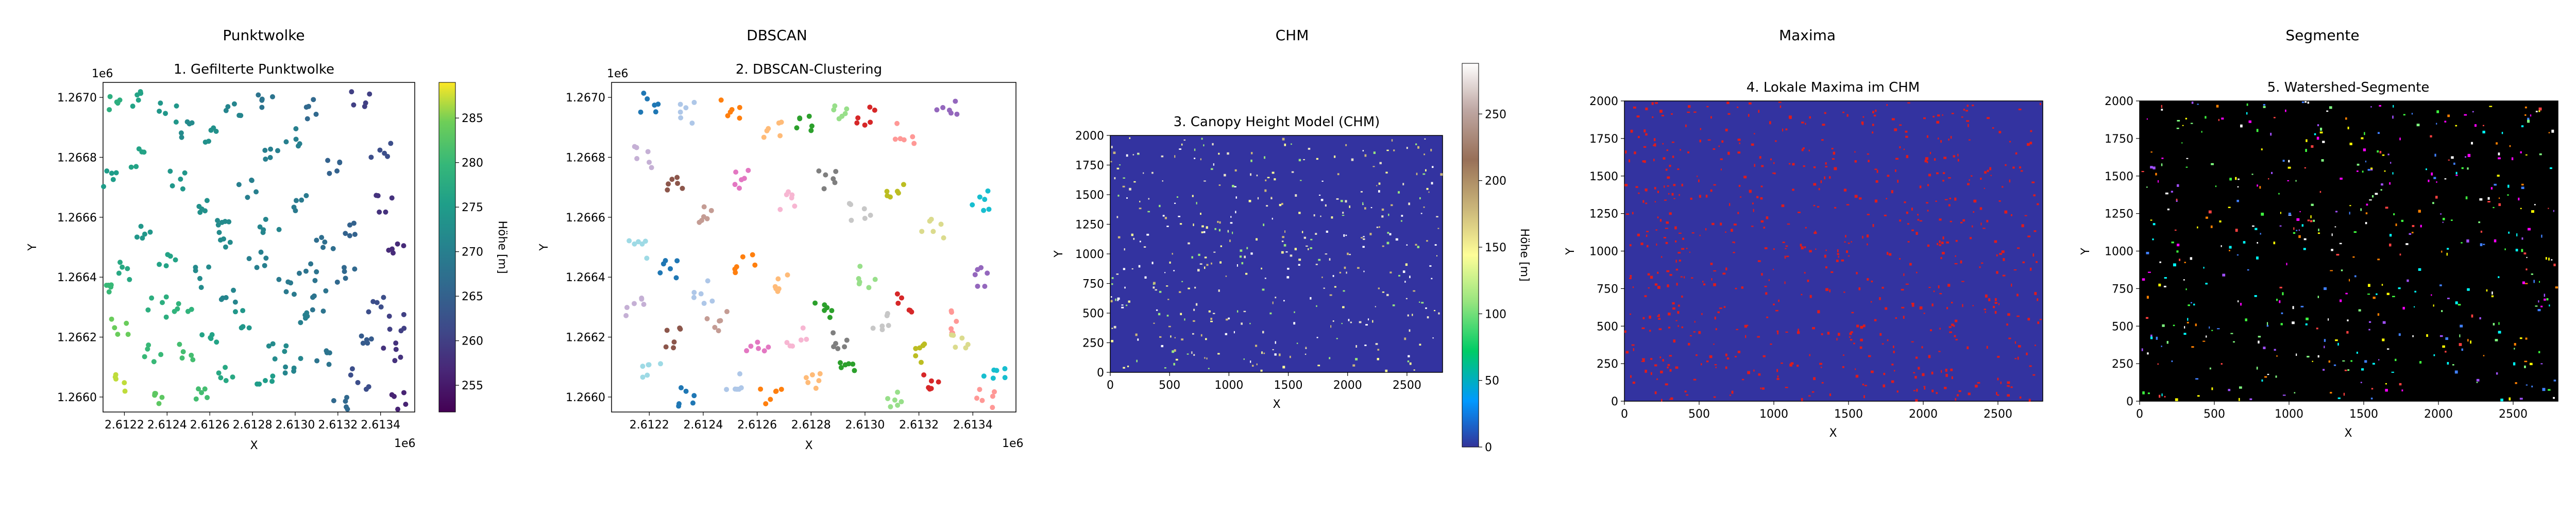 The width and height of the screenshot is (2576, 515). What do you see at coordinates (2322, 35) in the screenshot?
I see `panel-title-segmente: Segmente` at bounding box center [2322, 35].